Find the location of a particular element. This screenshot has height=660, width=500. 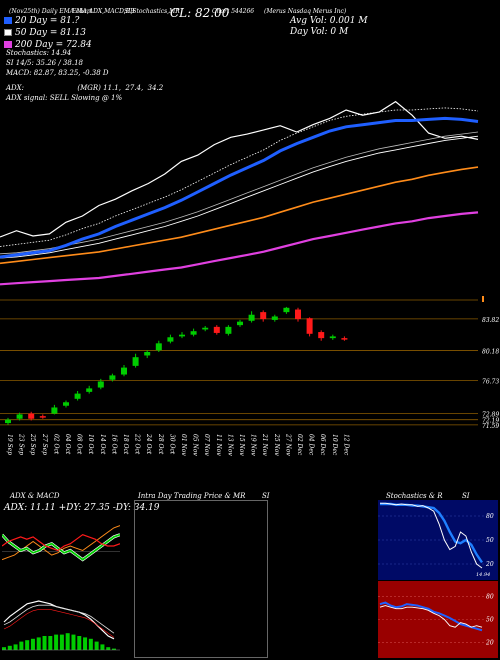

si-axis-label: 20 is located at coordinates (489, 643).